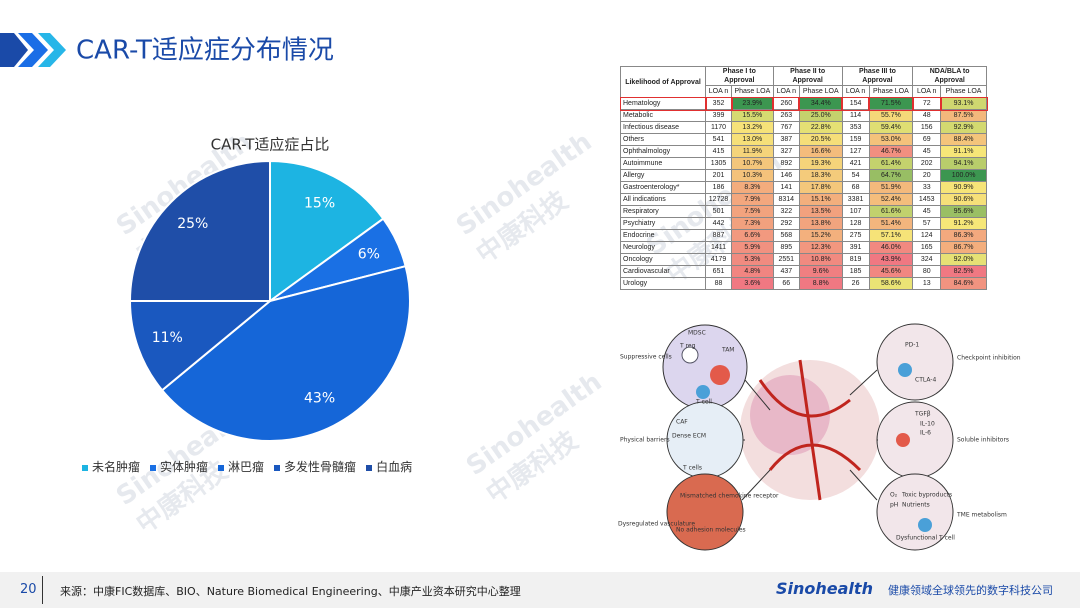  What do you see at coordinates (179, 466) in the screenshot?
I see `legend-item: 实体肿瘤` at bounding box center [179, 466].